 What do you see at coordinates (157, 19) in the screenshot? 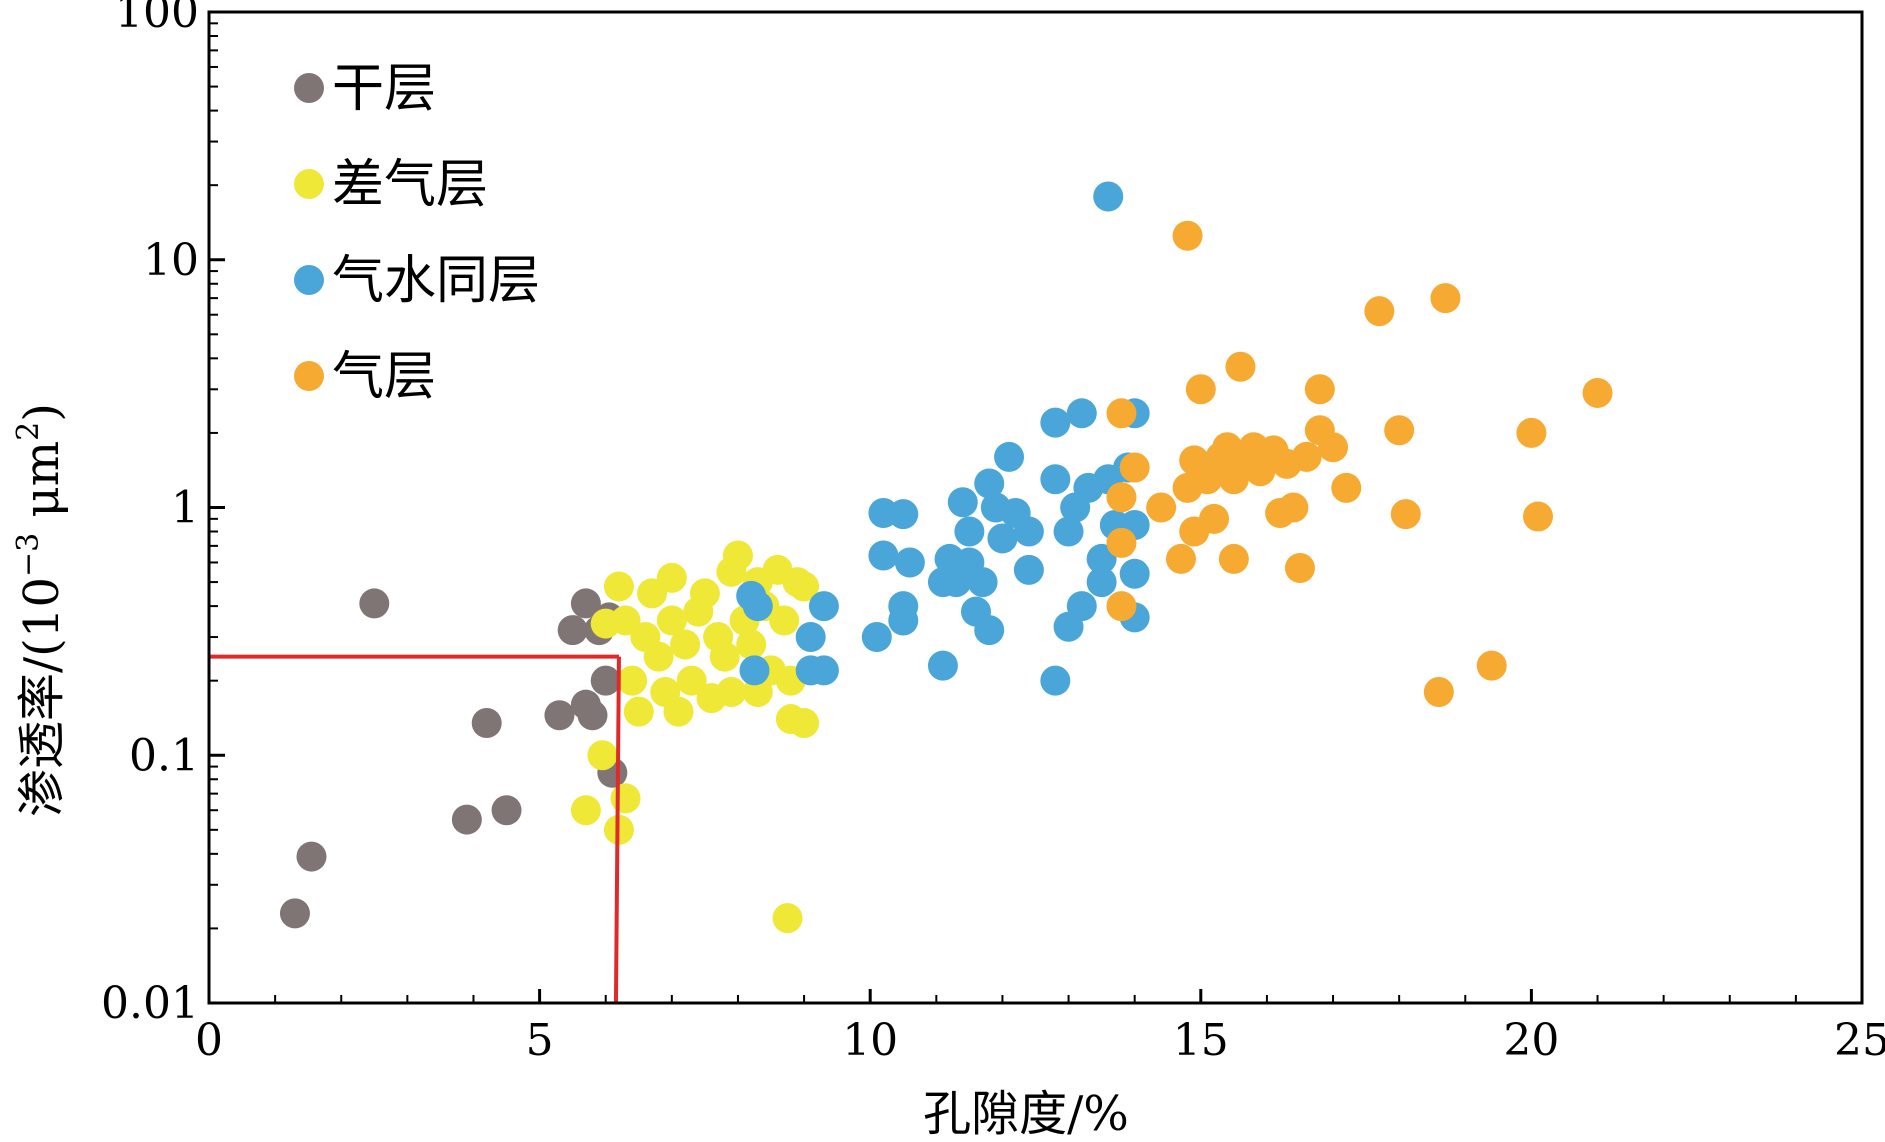
I see `y-tick-label: 100` at bounding box center [157, 19].